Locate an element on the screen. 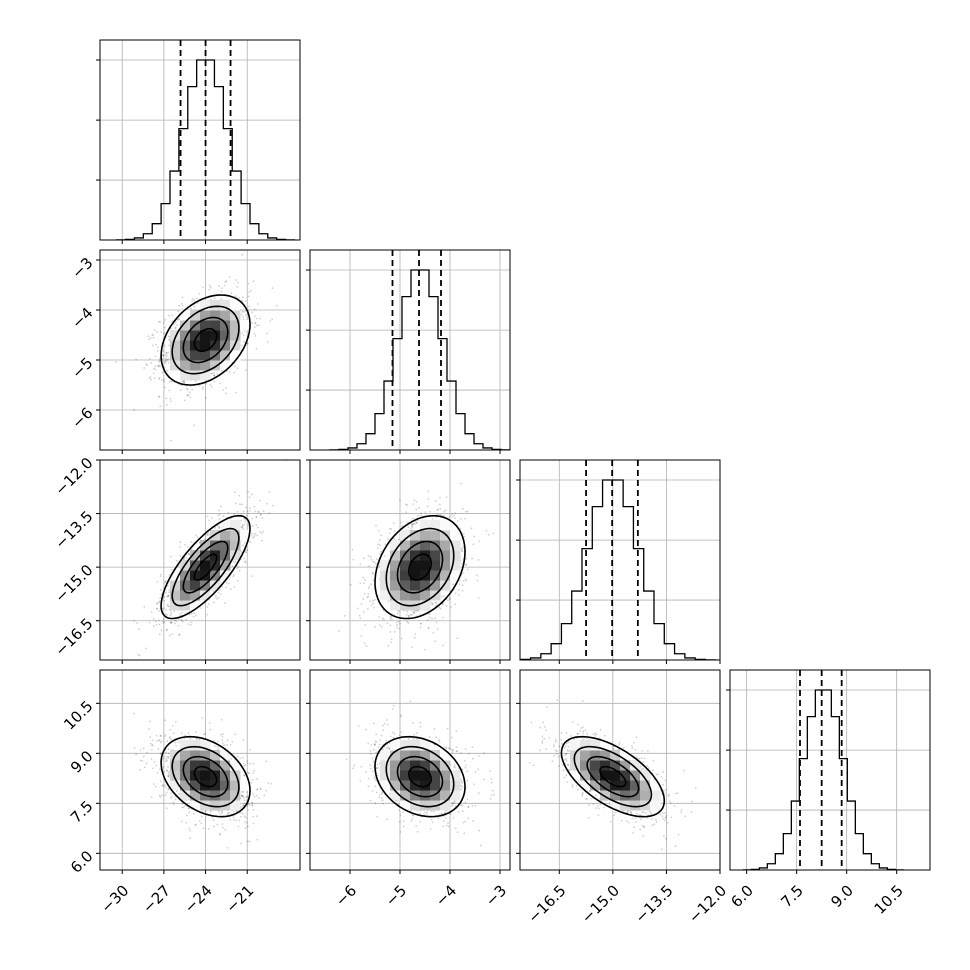 The image size is (970, 970). y-tick-label: −3 is located at coordinates (82, 268).